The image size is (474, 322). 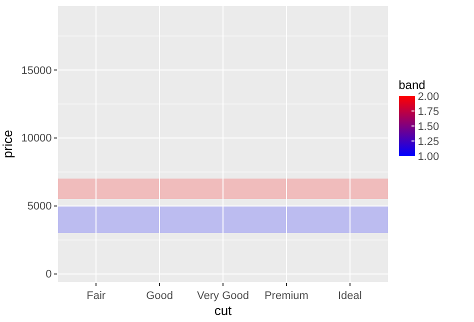 I want to click on y-tick-label: 15000, so click(x=36, y=70).